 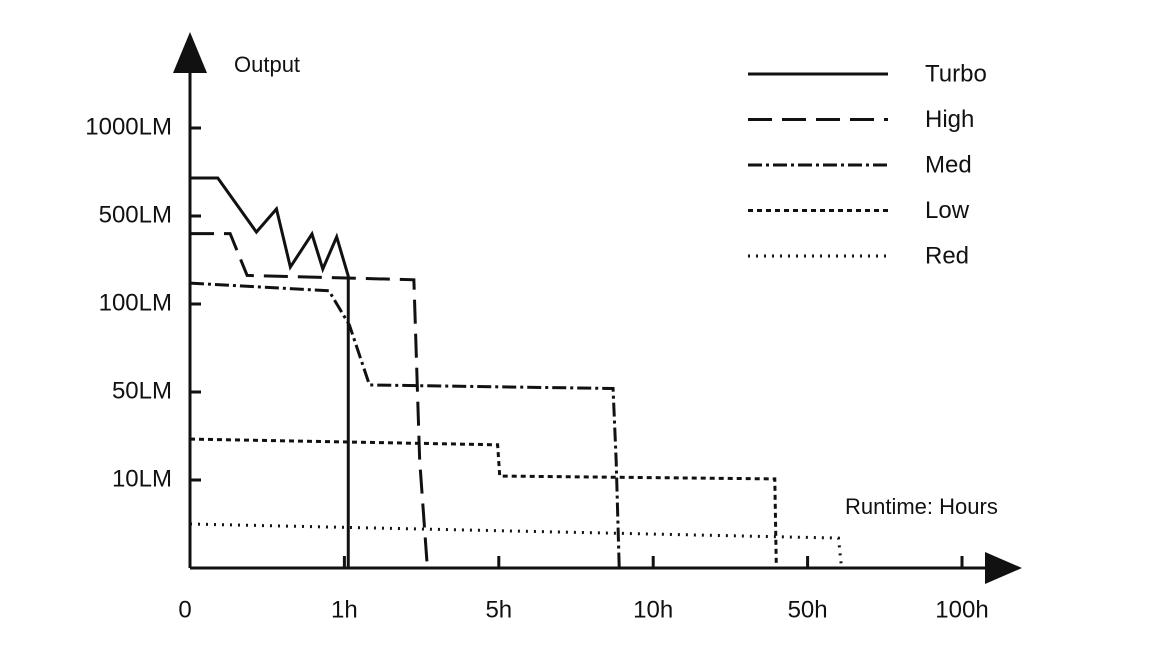 I want to click on x-axis-arrow, so click(x=1003, y=568).